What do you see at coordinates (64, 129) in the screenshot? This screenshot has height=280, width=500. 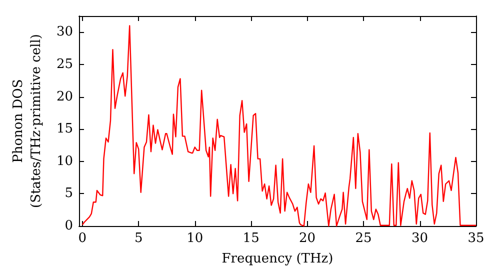 I see `y-tick-label: 15` at bounding box center [64, 129].